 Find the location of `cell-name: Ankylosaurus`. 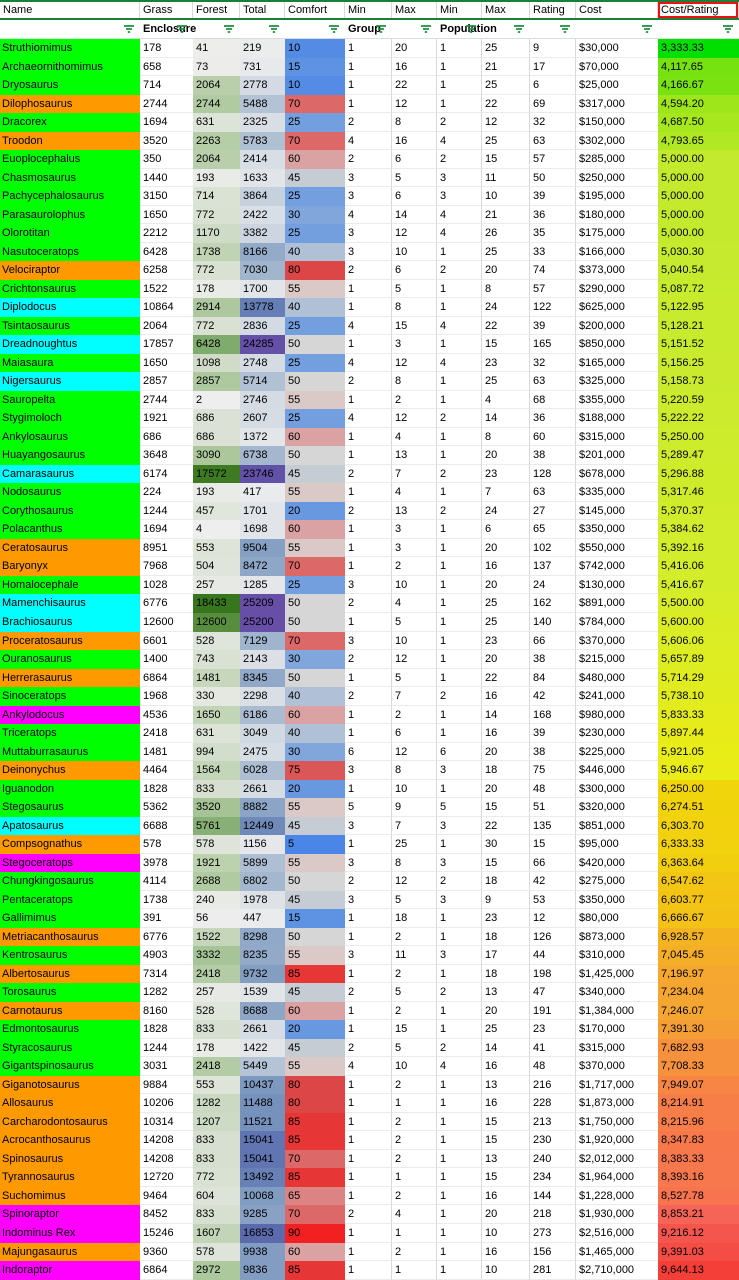

cell-name: Ankylosaurus is located at coordinates (70, 437).